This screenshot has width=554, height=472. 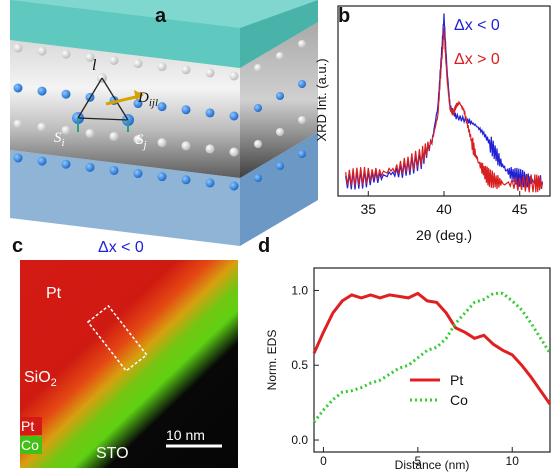 I want to click on x-tick-label: 35, so click(x=368, y=209).